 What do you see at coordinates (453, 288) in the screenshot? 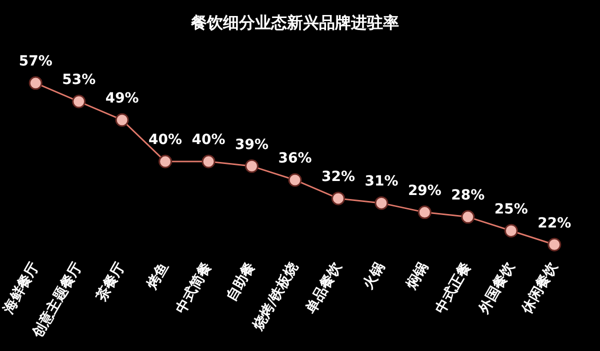
I see `x-tick-label: 中式正餐` at bounding box center [453, 288].